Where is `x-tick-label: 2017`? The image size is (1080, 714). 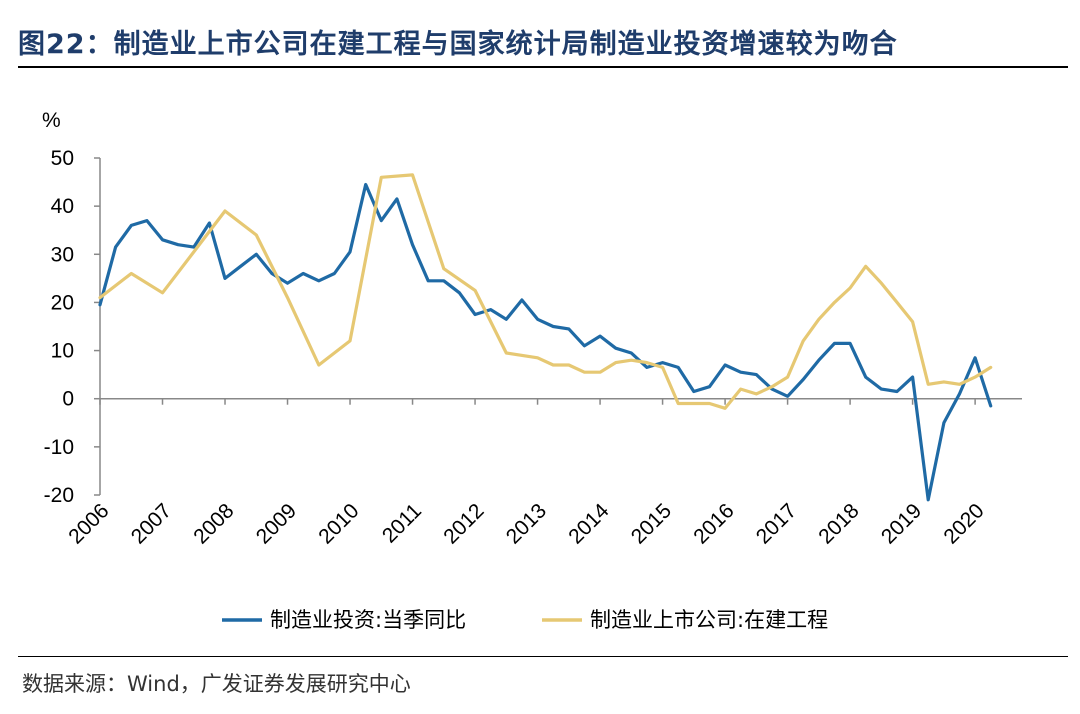
x-tick-label: 2017 is located at coordinates (776, 523).